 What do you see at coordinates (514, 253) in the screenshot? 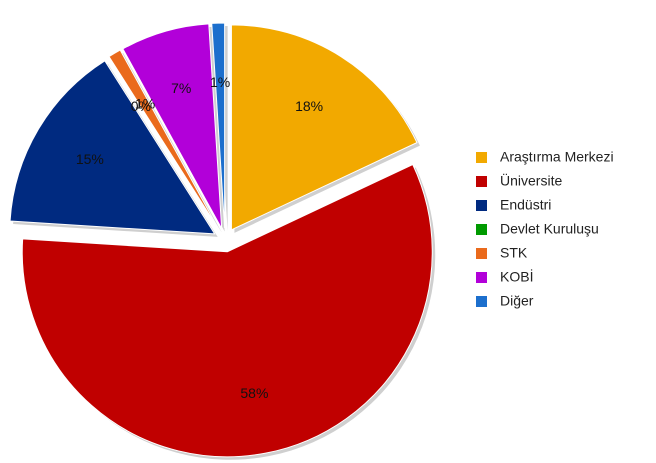
I see `legend-label: STK` at bounding box center [514, 253].